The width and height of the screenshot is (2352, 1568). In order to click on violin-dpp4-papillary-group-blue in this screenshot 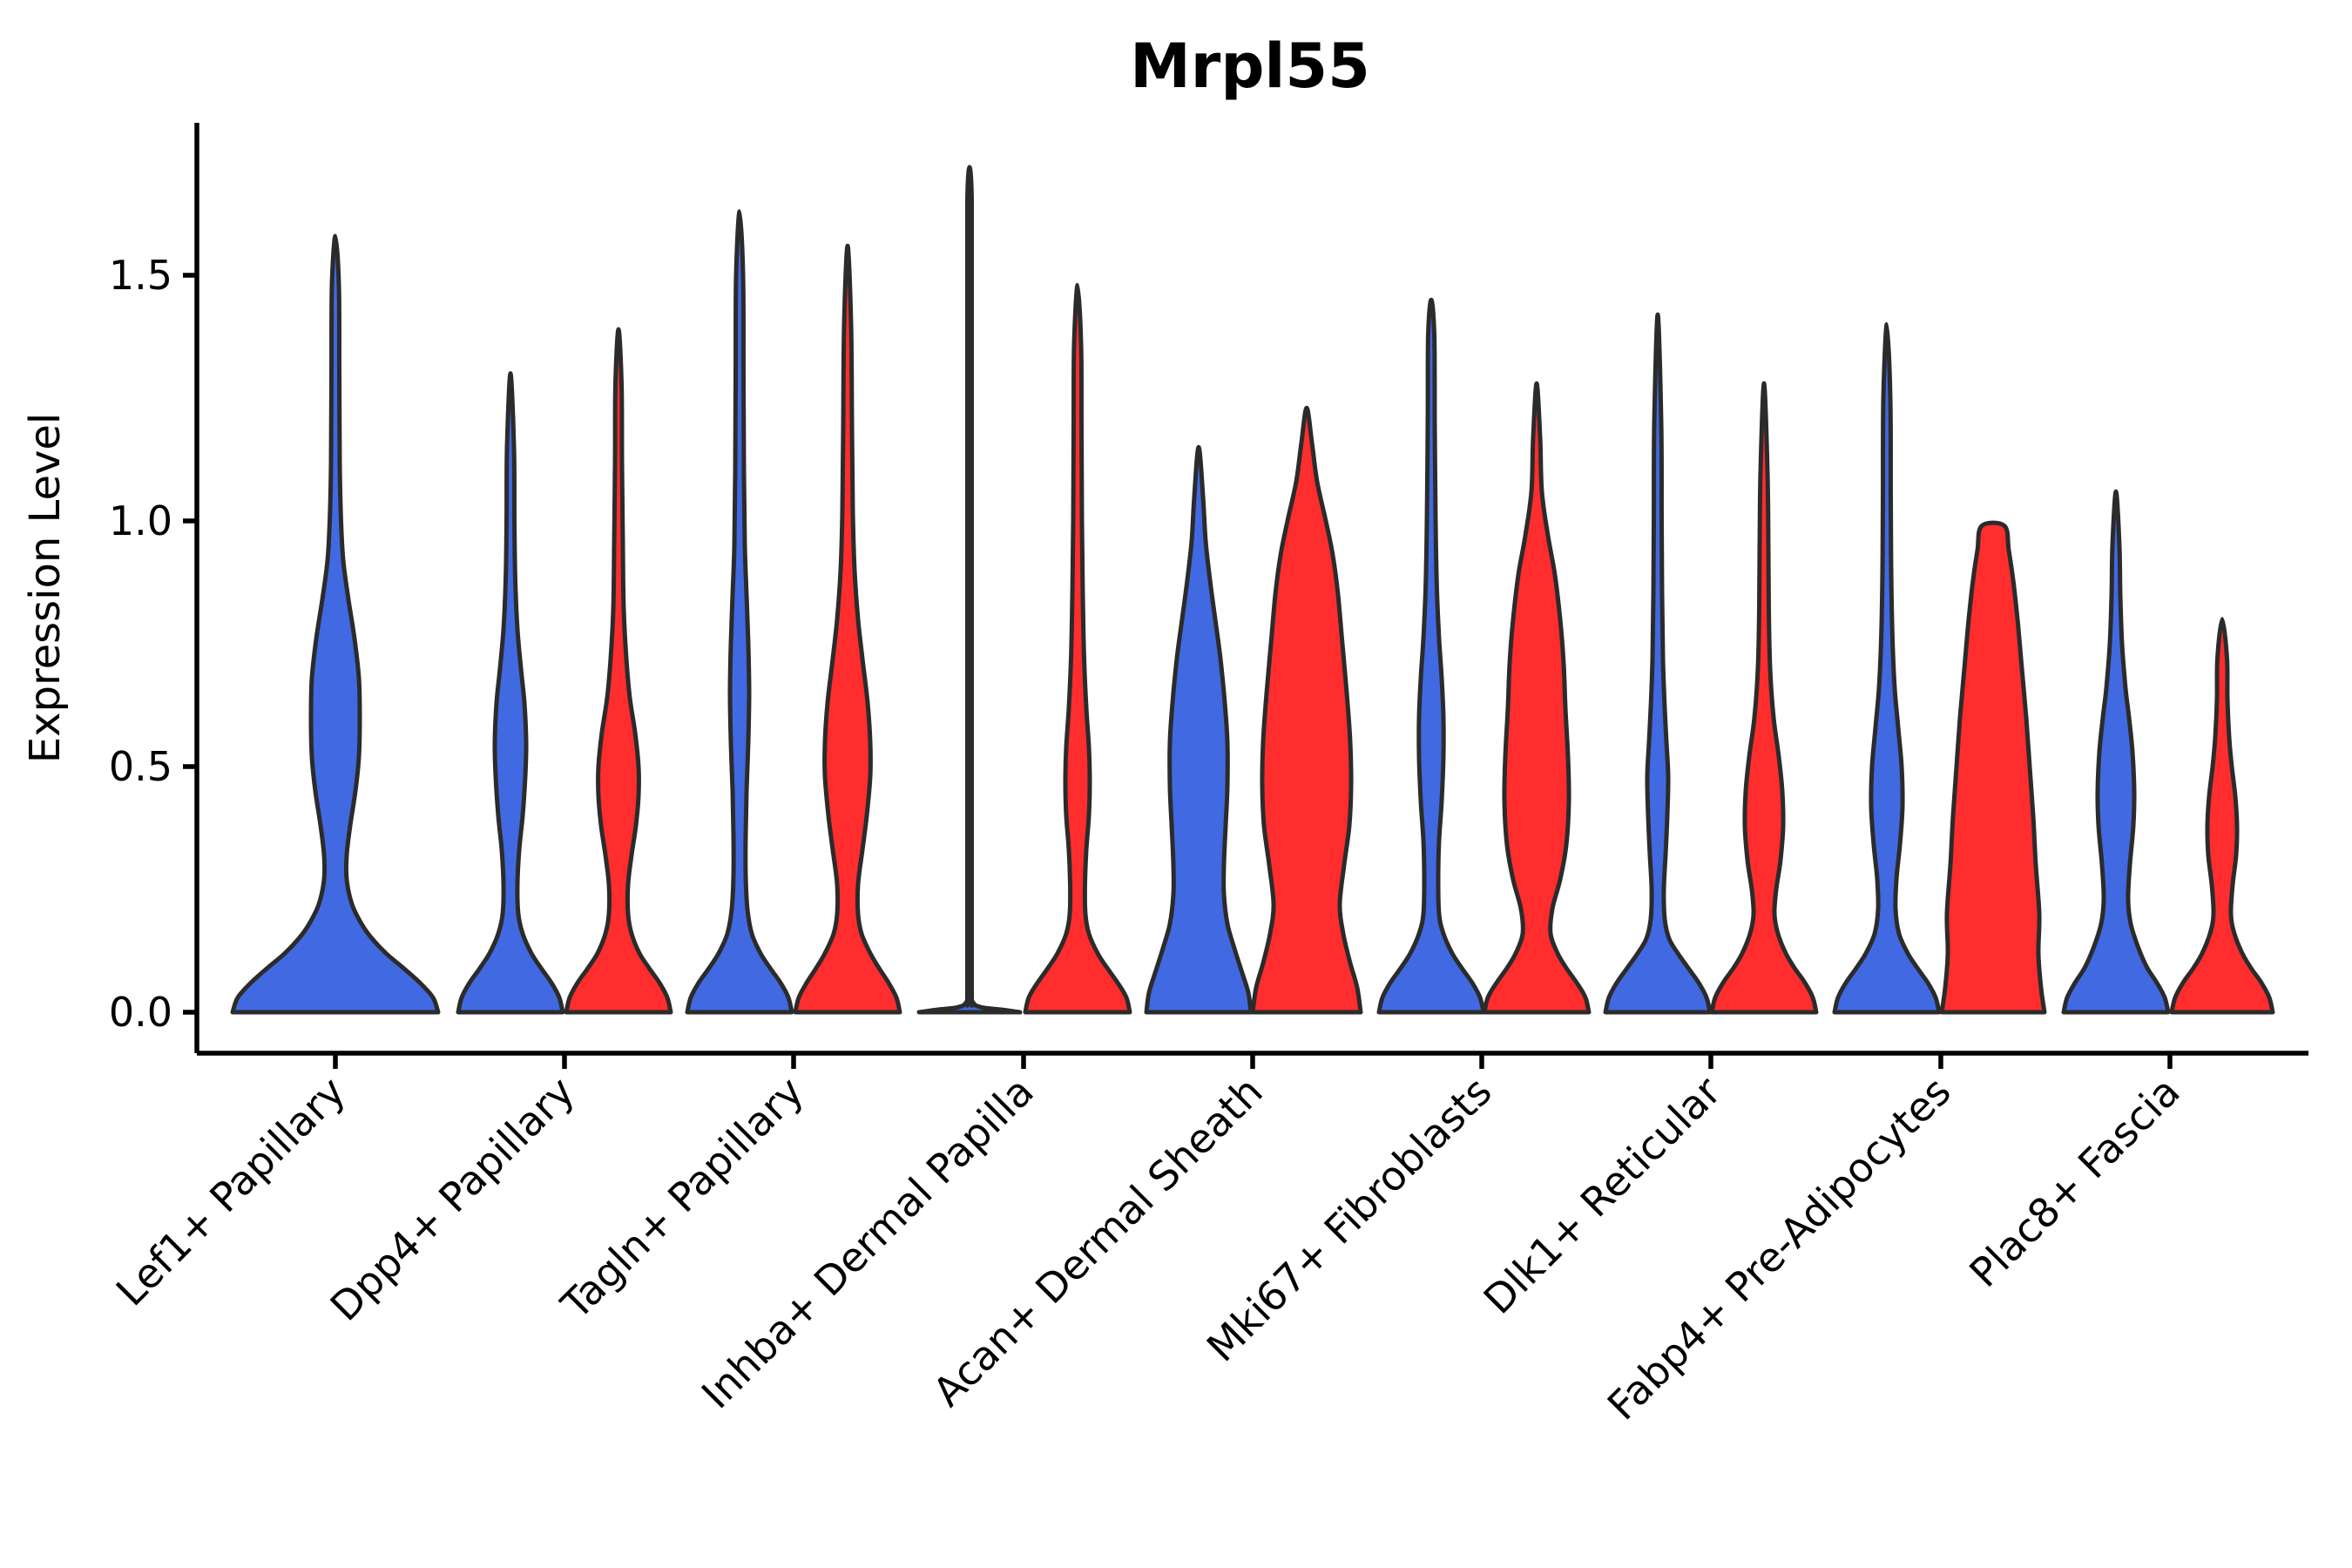, I will do `click(510, 693)`.